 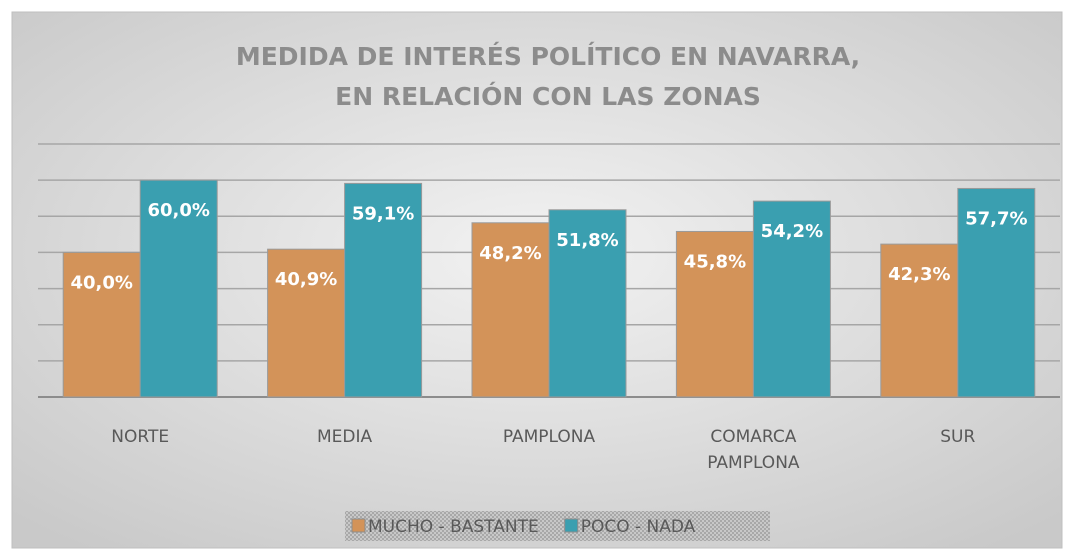 I want to click on legend-label: MUCHO - BASTANTE, so click(x=453, y=527).